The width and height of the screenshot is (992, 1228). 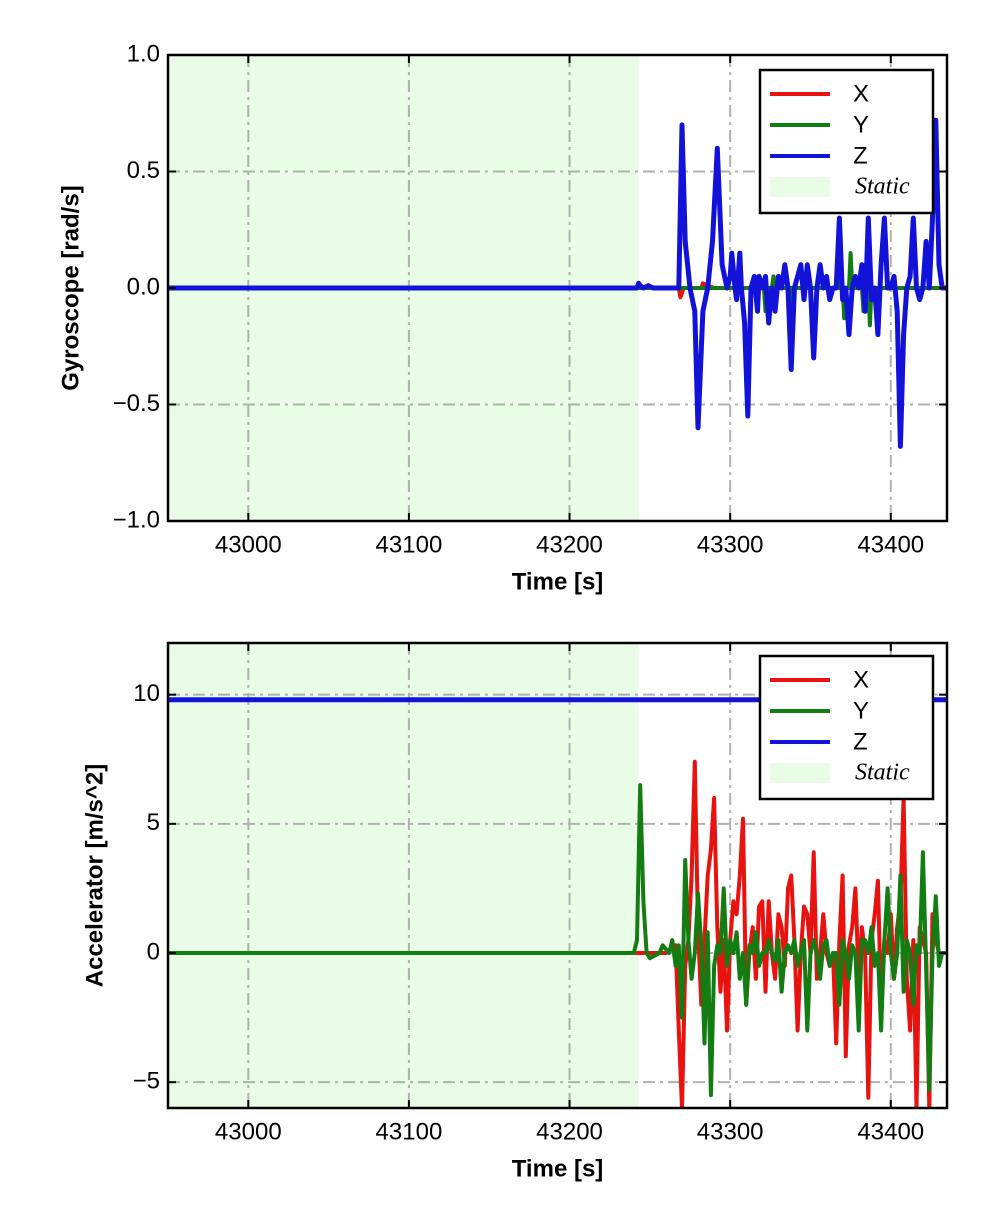 What do you see at coordinates (143, 170) in the screenshot?
I see `y-tick-label: 0.5` at bounding box center [143, 170].